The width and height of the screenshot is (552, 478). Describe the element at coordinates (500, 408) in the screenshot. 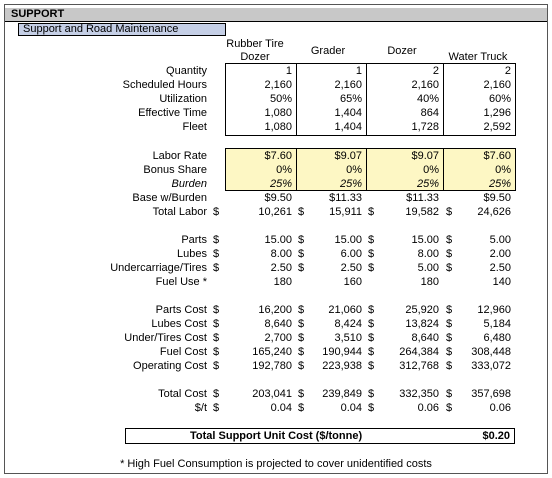

I see `cell-value: 0.06` at that location.